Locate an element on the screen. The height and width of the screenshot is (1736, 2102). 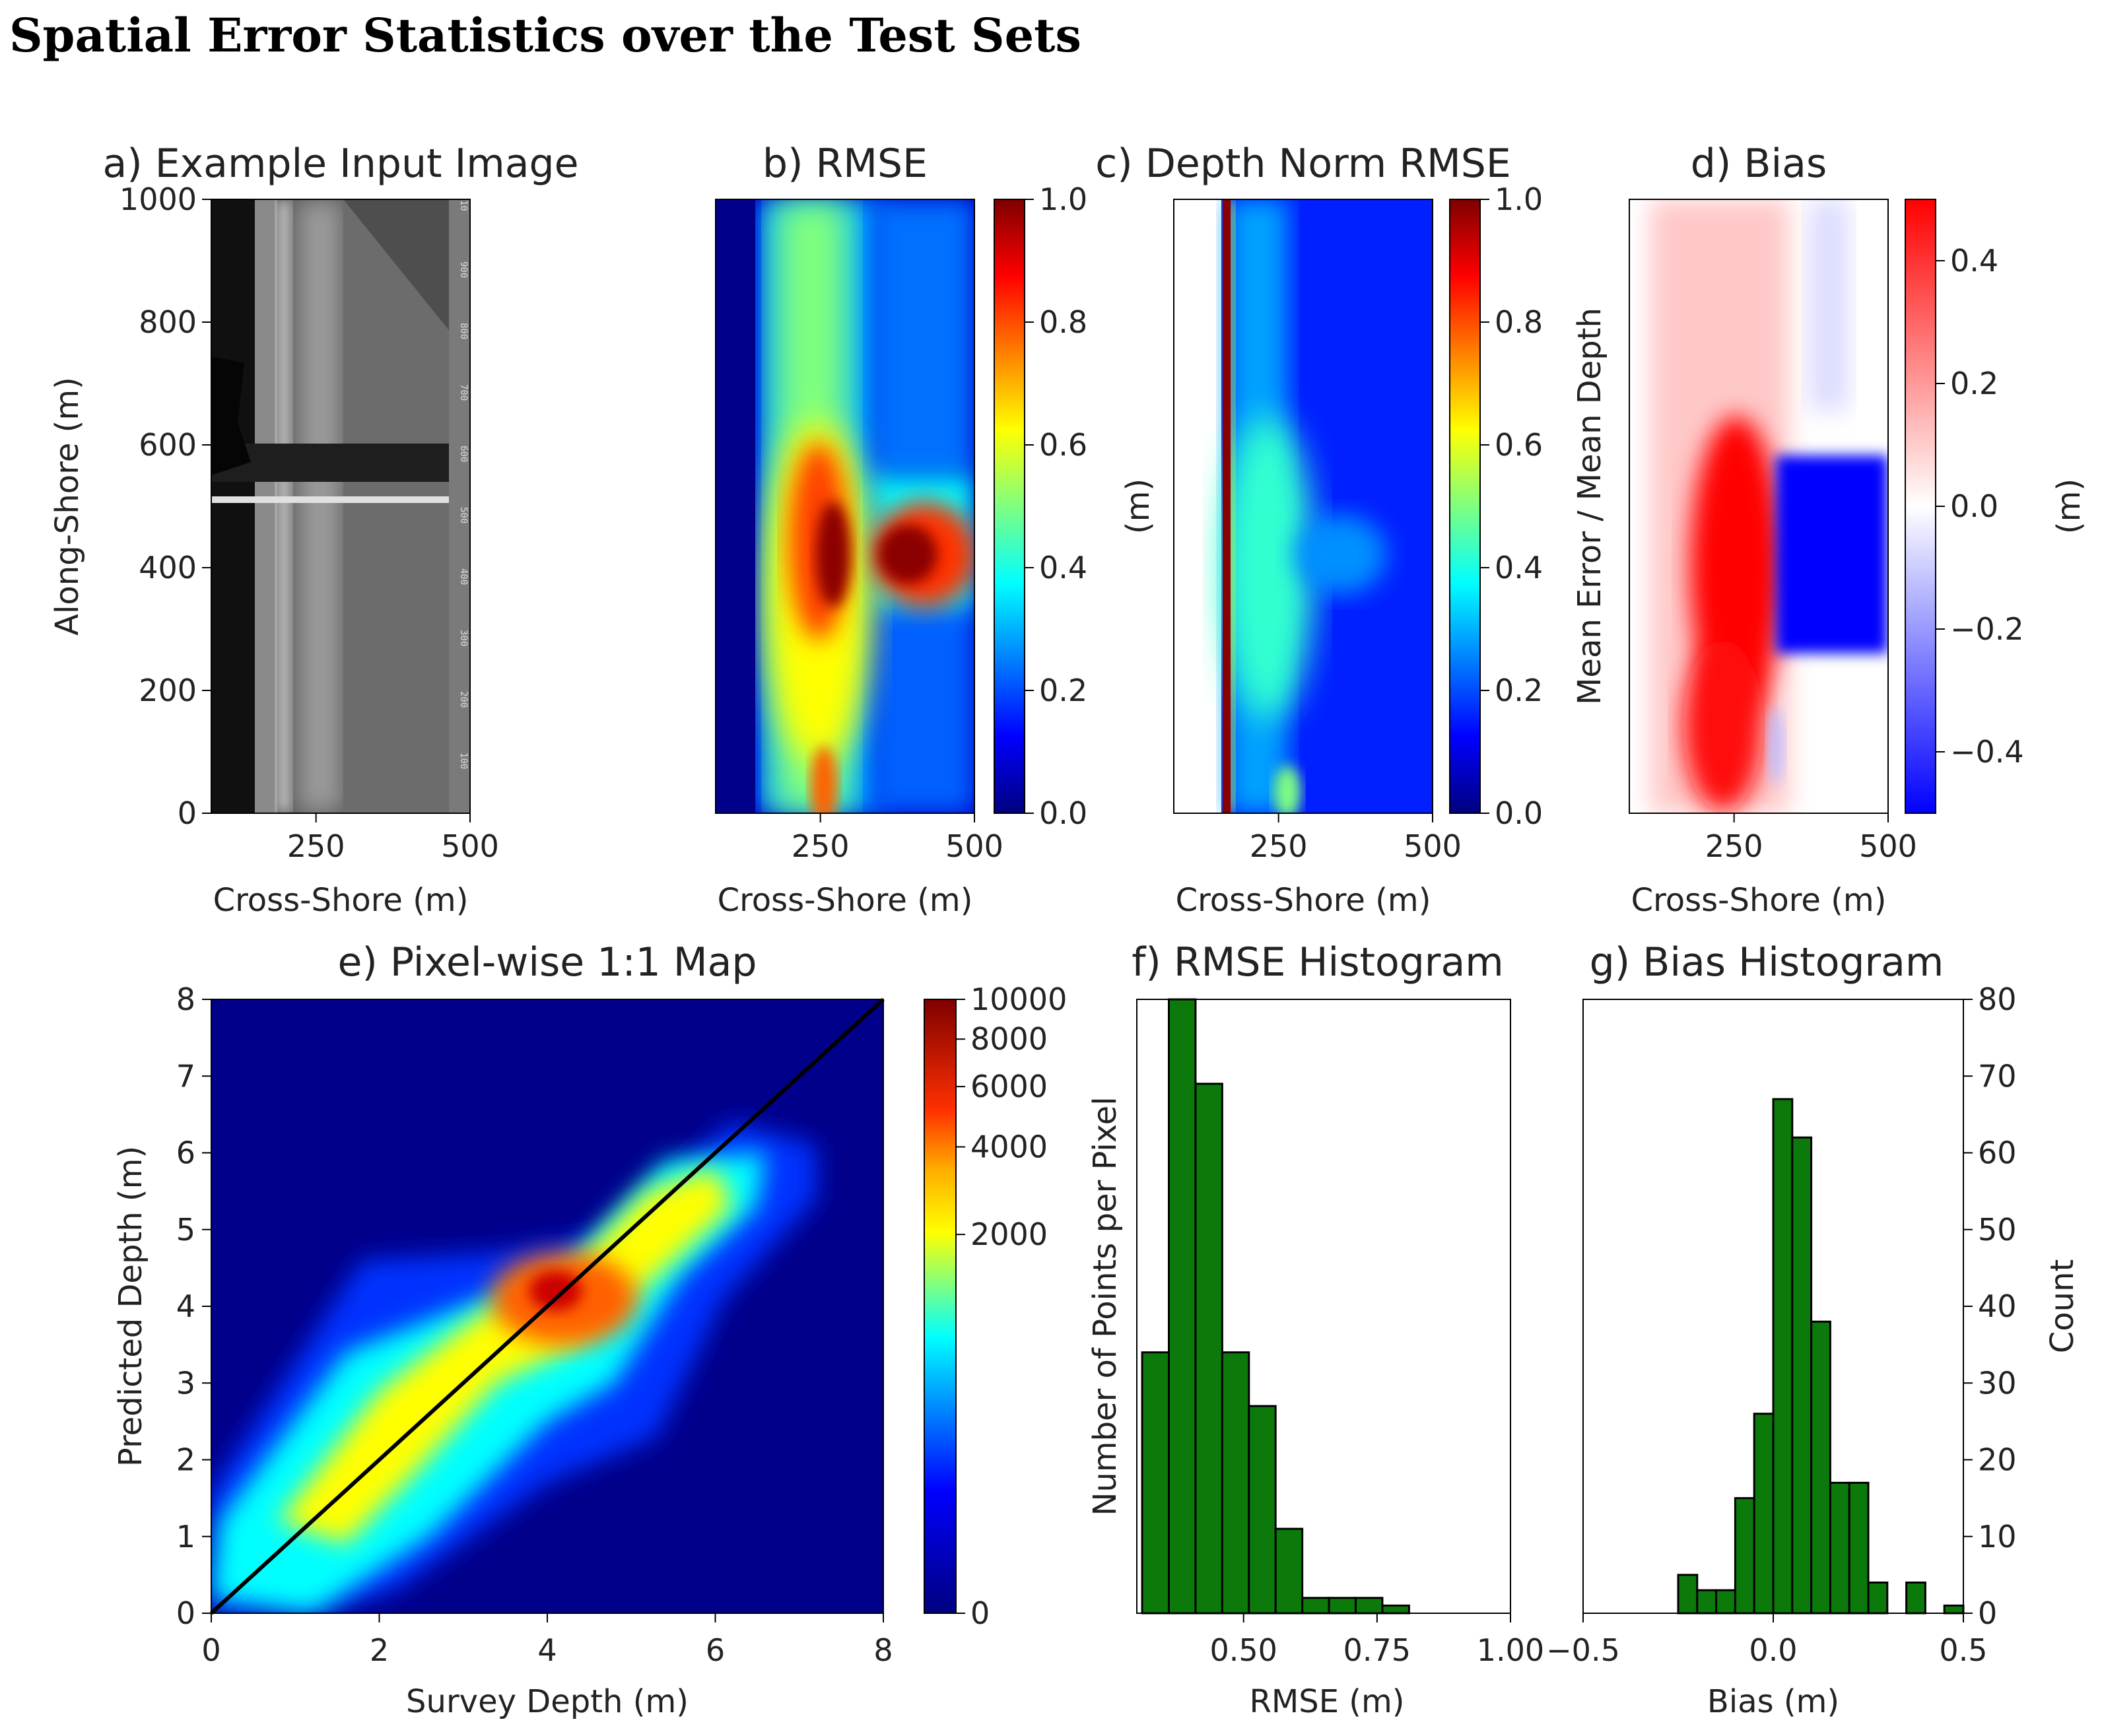
panel-g-ytick-label: 60 is located at coordinates (1997, 1153).